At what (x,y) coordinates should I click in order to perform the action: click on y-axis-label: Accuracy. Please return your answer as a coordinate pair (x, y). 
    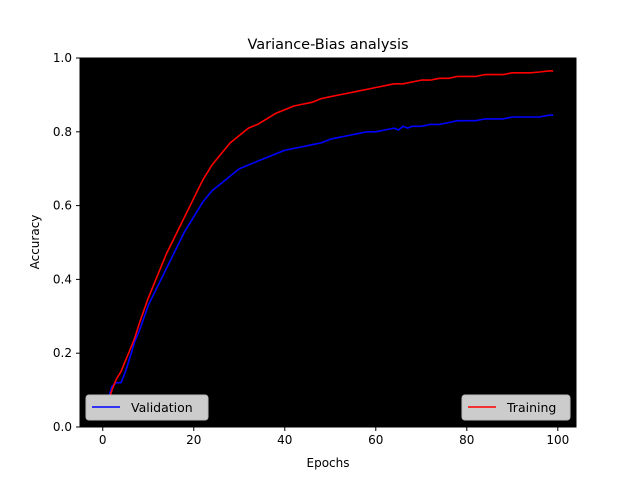
    Looking at the image, I should click on (35, 242).